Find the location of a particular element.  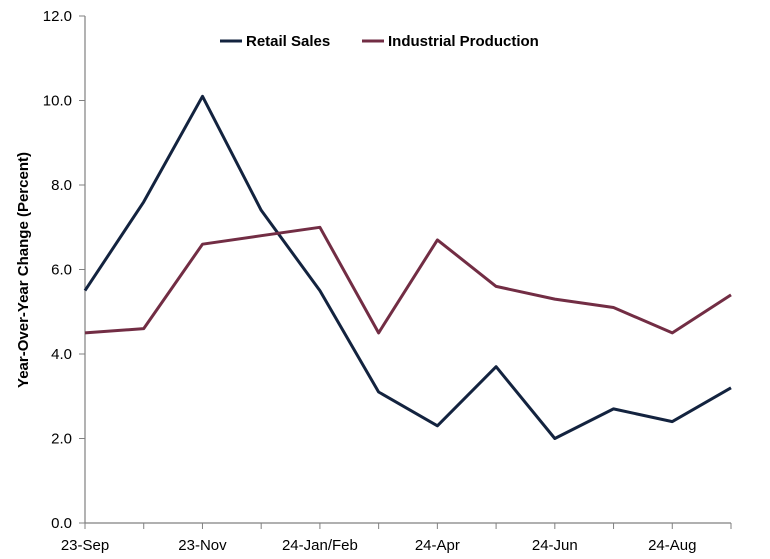

x-tick-label: 24-Jan/Feb is located at coordinates (320, 545).